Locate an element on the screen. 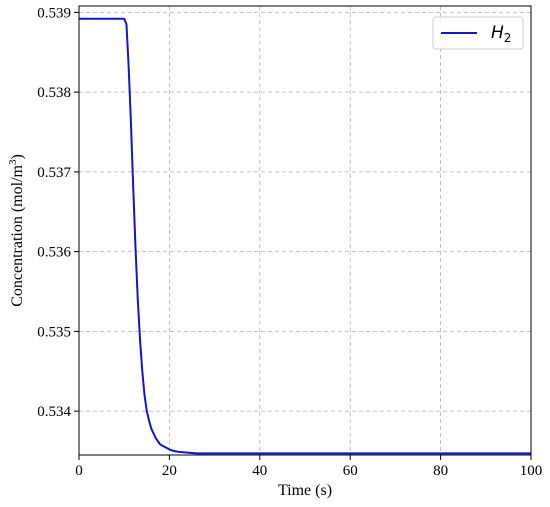 Image resolution: width=550 pixels, height=507 pixels. x-tick-label: 0 is located at coordinates (79, 471).